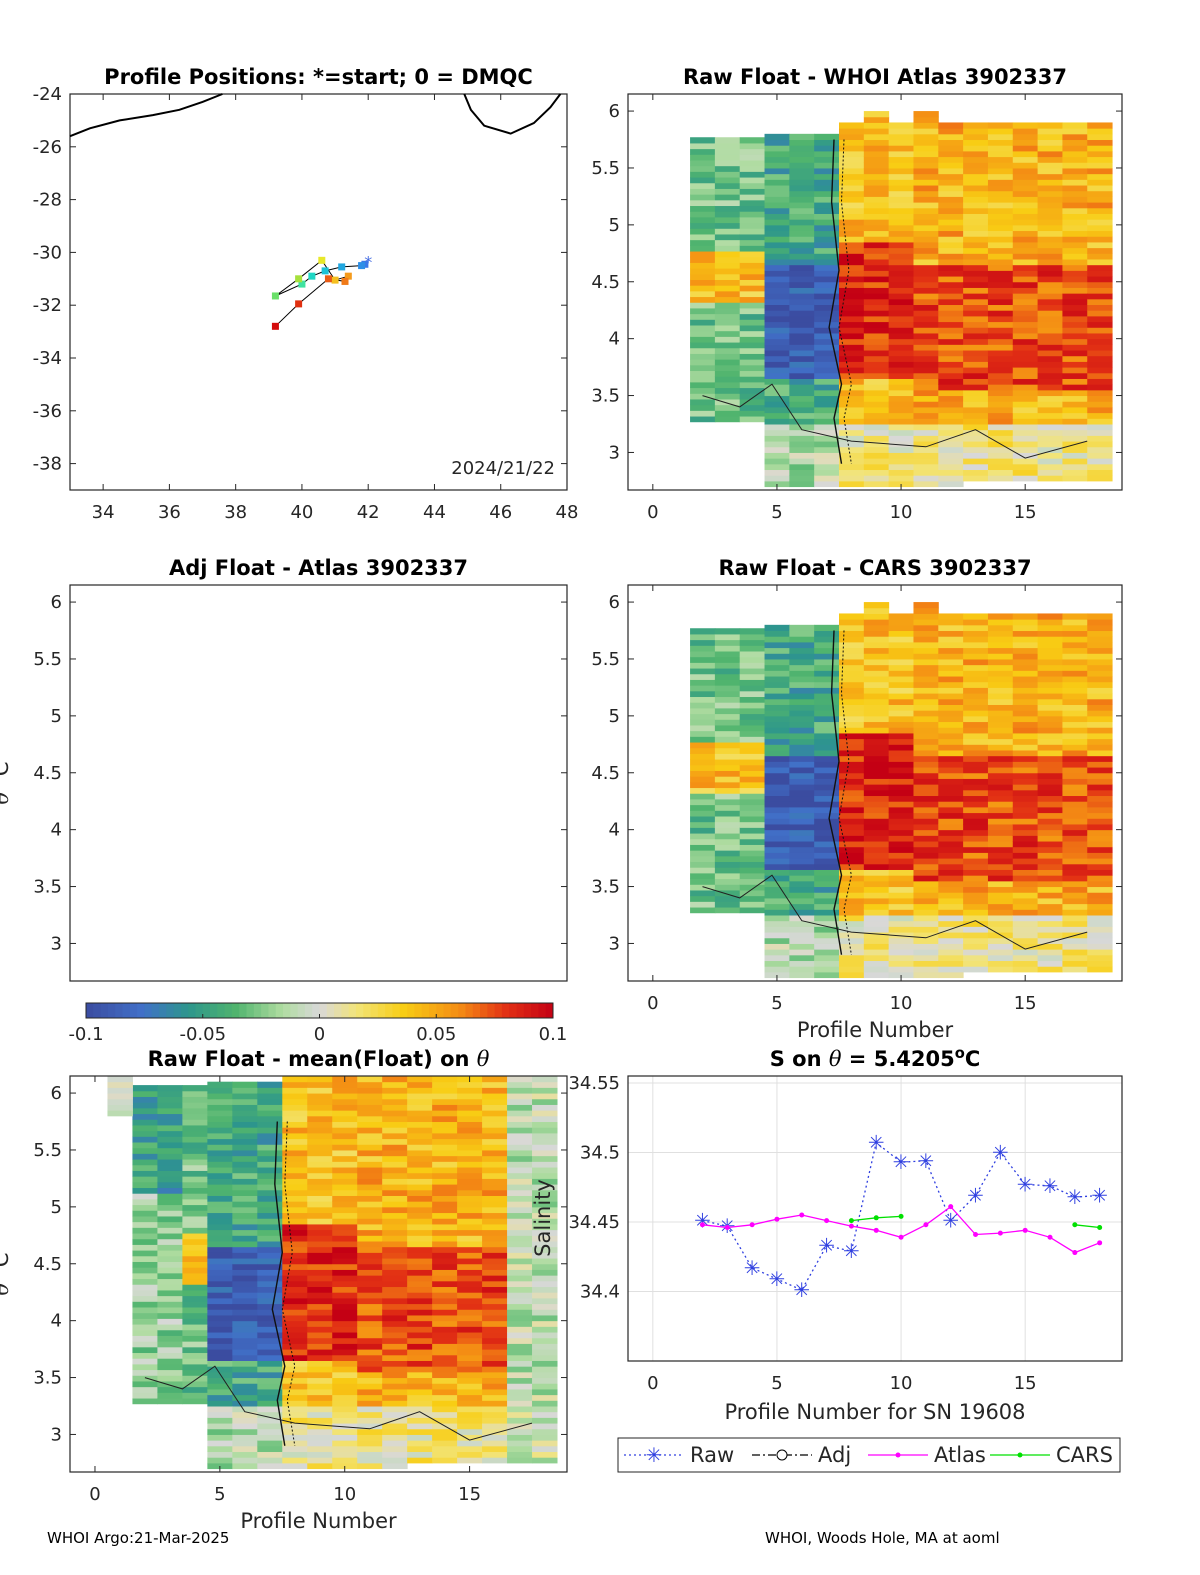  I want to click on data-point-atlas, so click(827, 1221).